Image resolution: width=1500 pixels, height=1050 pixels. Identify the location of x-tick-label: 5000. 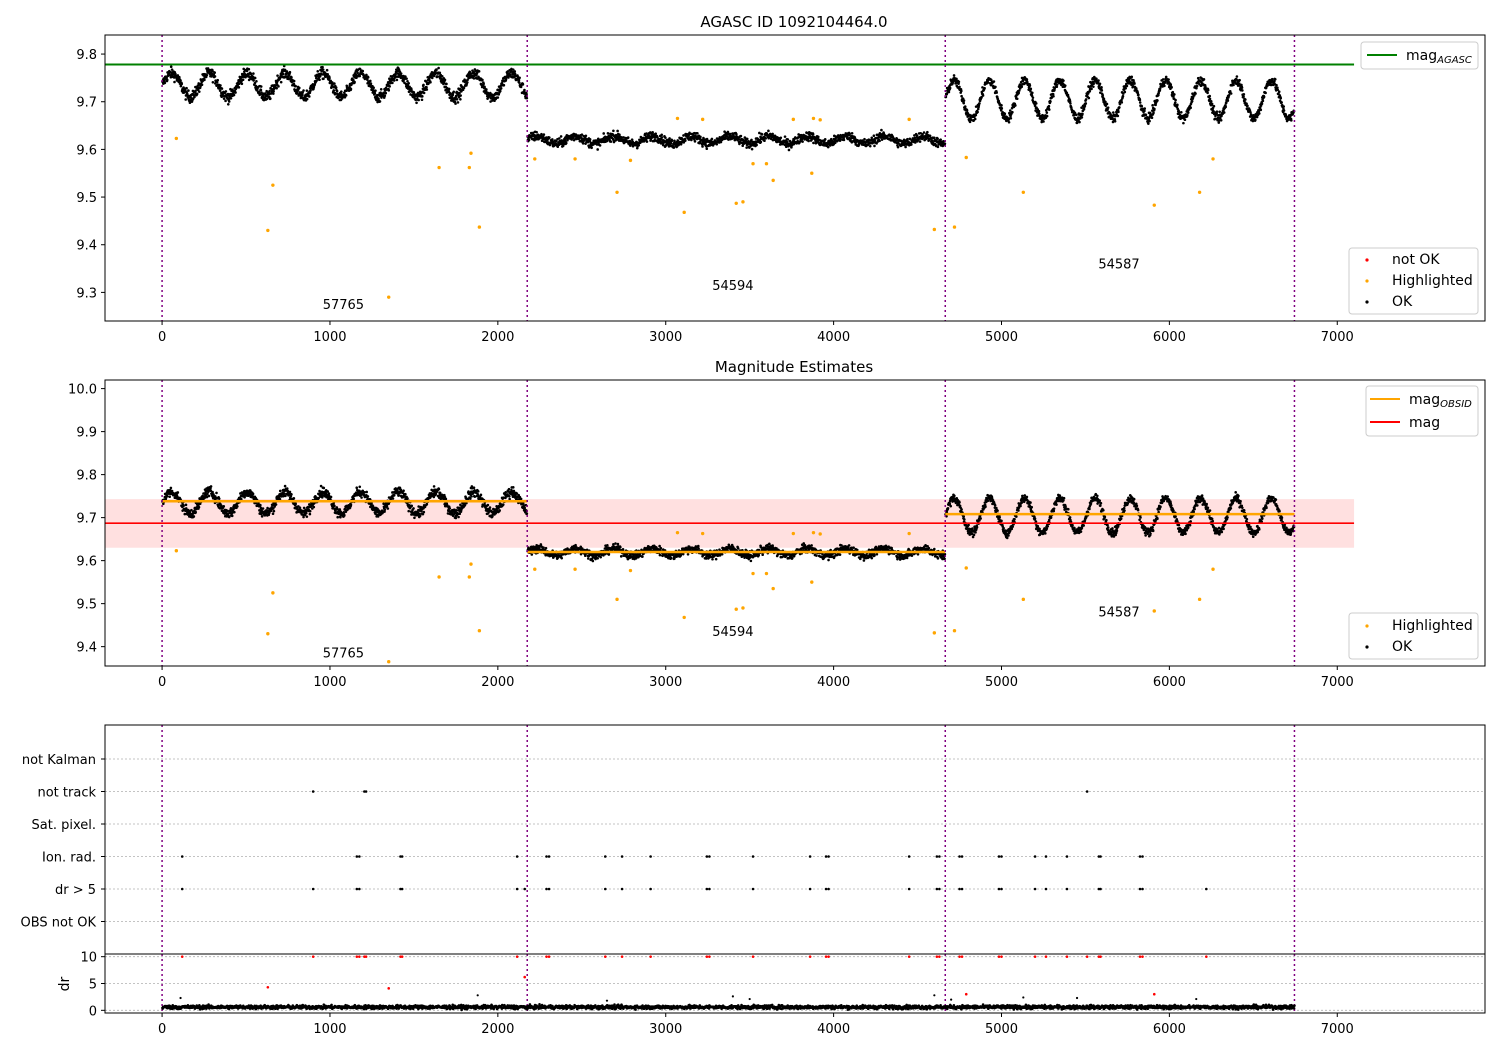
(1001, 337).